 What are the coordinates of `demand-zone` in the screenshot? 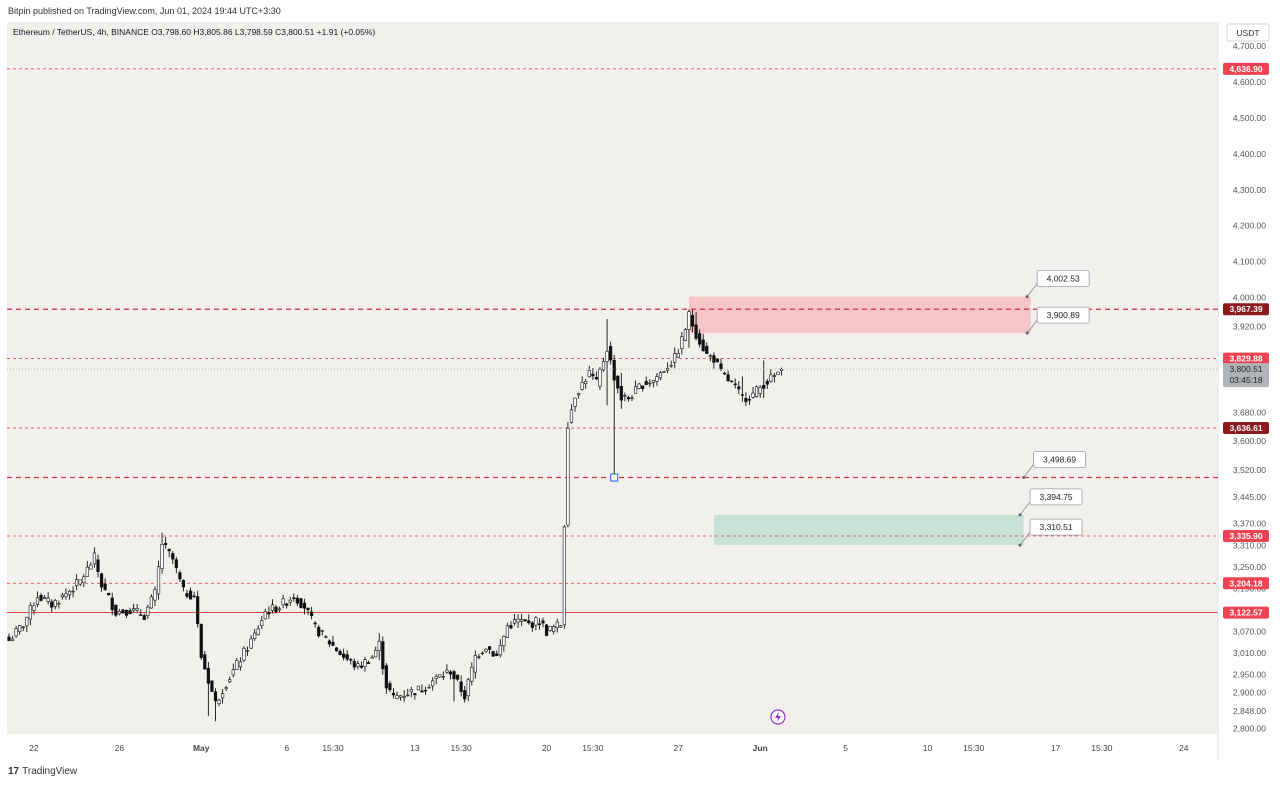 It's located at (868, 530).